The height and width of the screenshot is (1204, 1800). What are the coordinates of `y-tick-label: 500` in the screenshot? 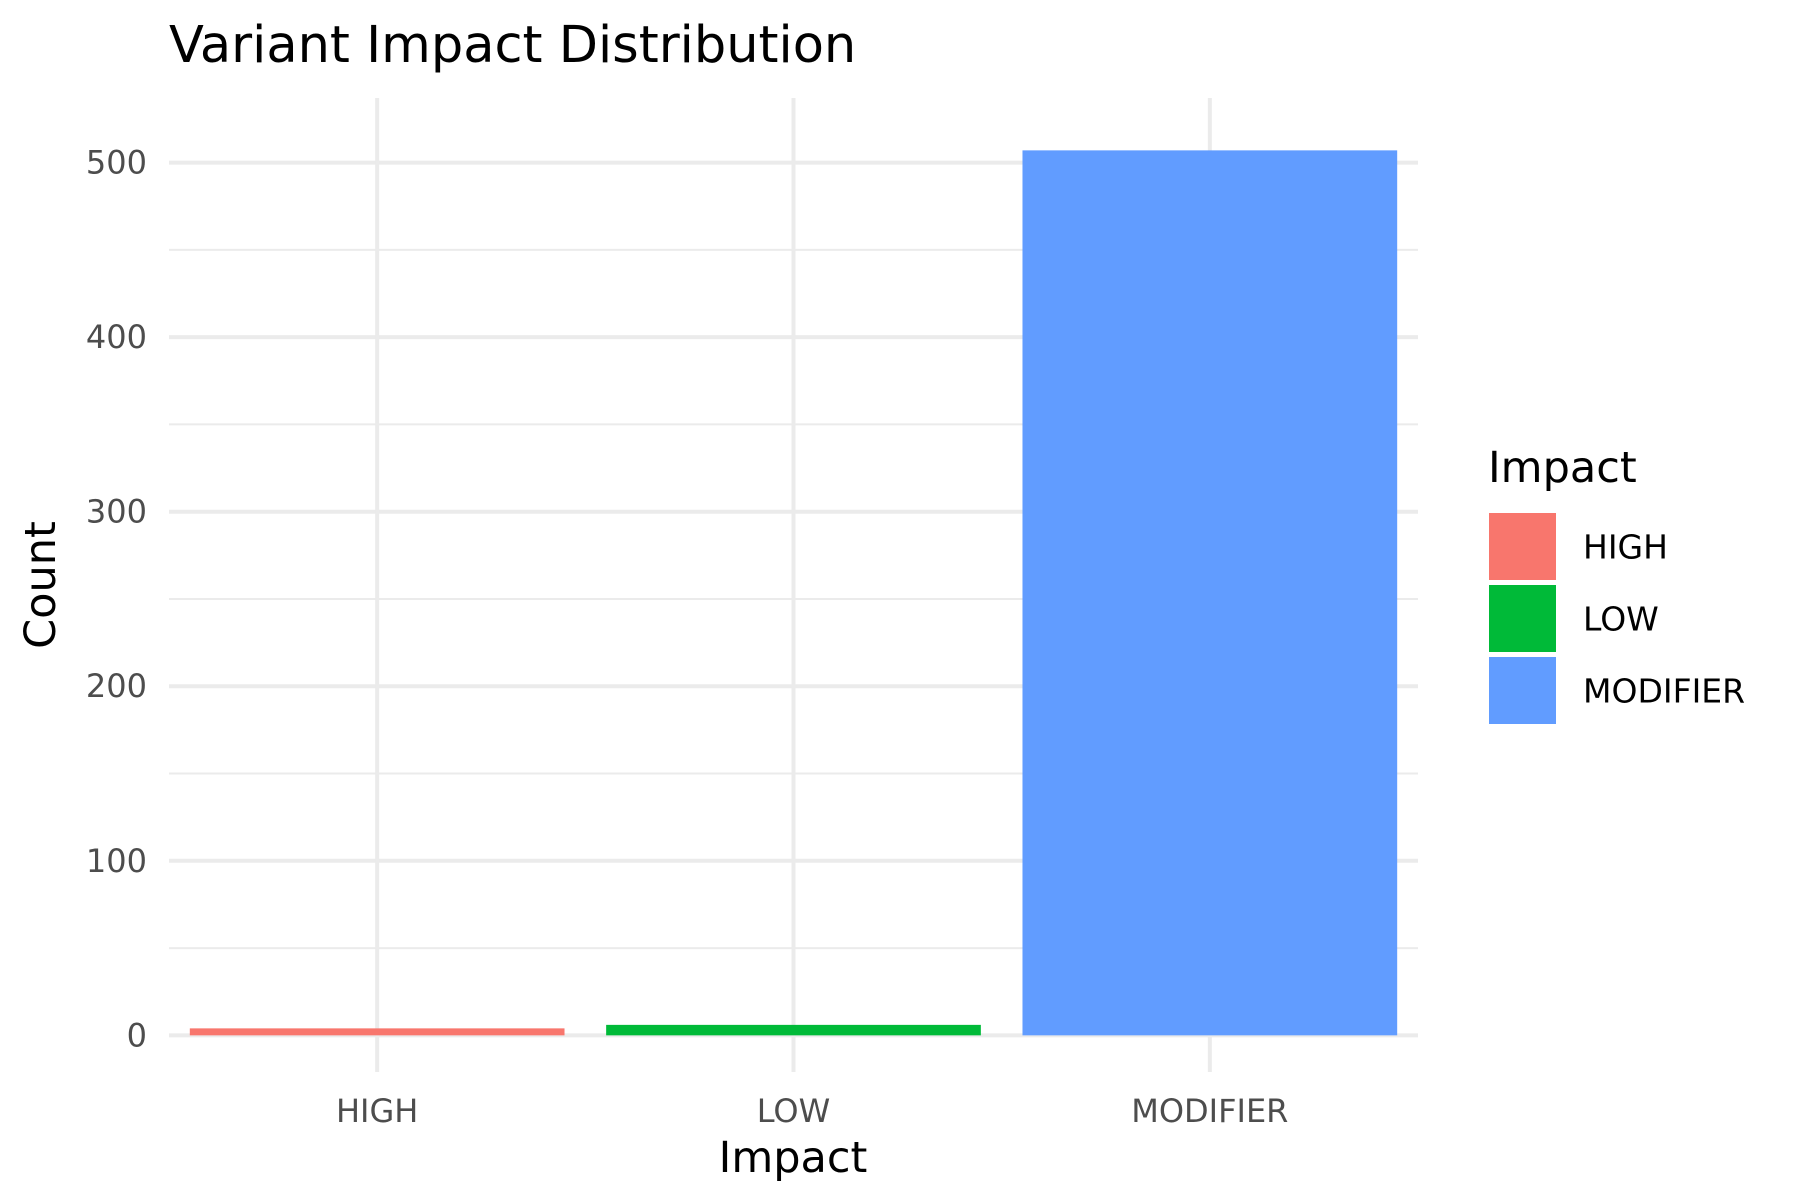 It's located at (116, 163).